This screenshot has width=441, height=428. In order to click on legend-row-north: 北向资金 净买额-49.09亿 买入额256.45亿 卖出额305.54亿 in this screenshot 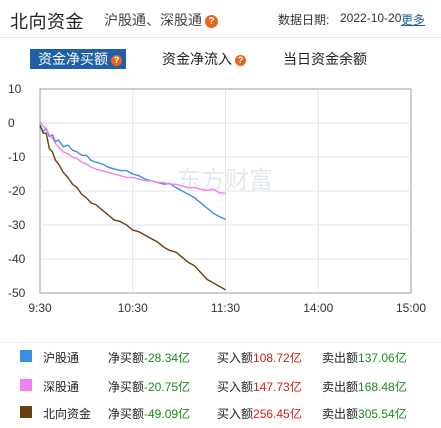, I will do `click(220, 413)`.